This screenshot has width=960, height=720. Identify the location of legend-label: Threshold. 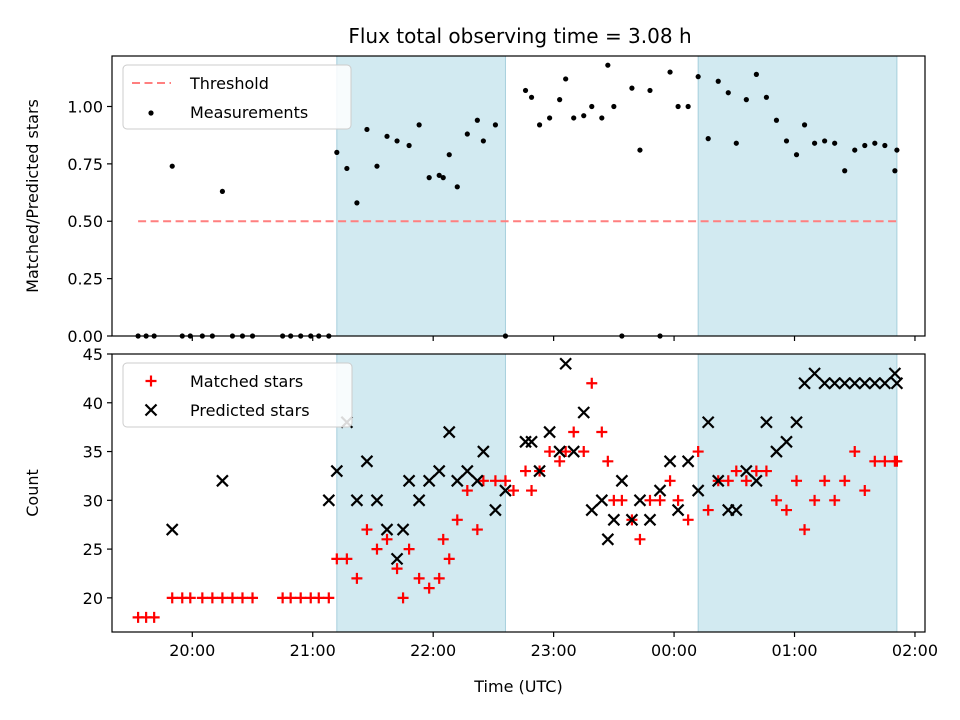
(229, 83).